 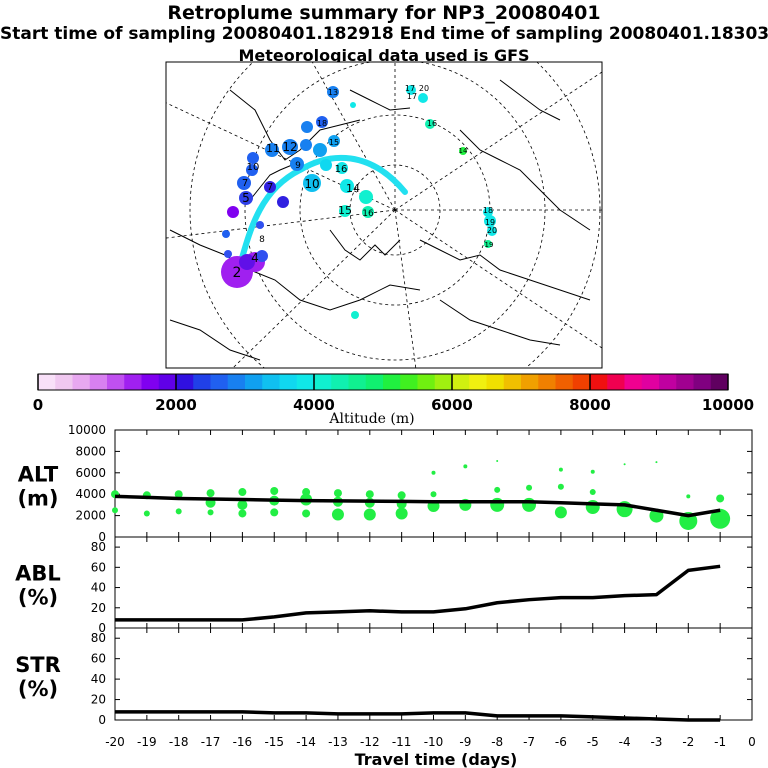 What do you see at coordinates (38, 475) in the screenshot?
I see `y-axis-label: ALT` at bounding box center [38, 475].